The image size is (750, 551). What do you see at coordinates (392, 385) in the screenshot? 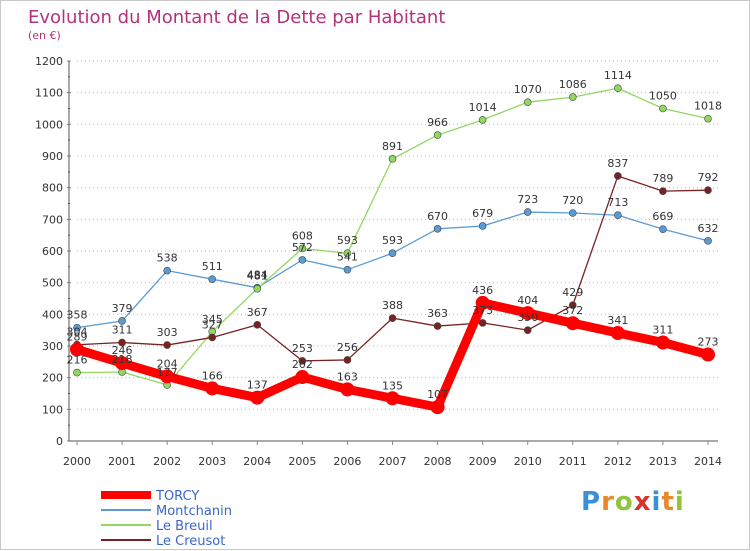
I see `data-label: 135` at bounding box center [392, 385].